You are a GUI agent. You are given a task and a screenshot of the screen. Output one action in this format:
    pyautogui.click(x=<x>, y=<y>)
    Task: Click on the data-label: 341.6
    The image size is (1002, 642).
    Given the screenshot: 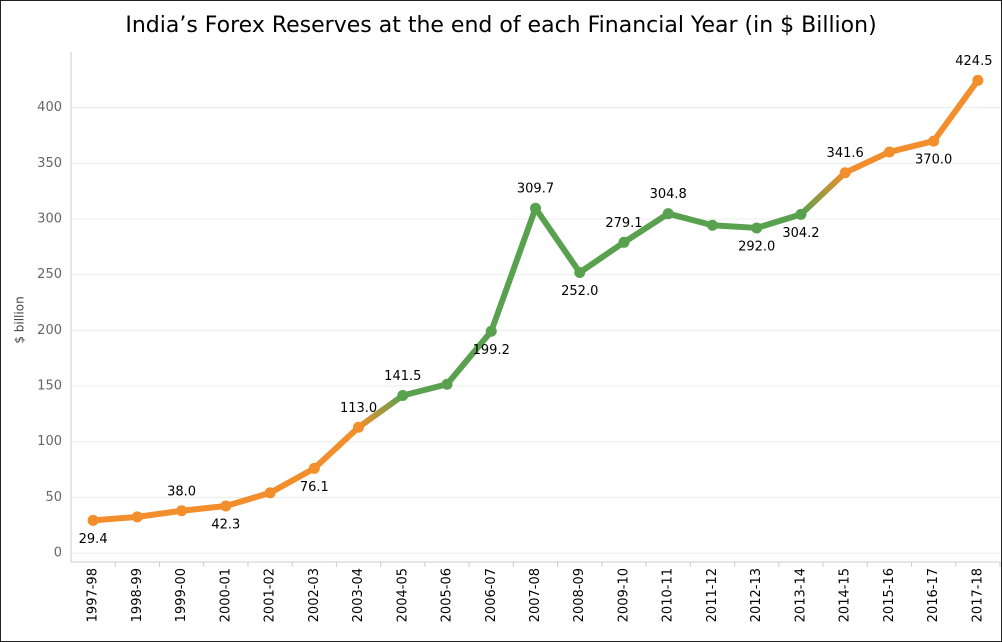 What is the action you would take?
    pyautogui.click(x=845, y=153)
    